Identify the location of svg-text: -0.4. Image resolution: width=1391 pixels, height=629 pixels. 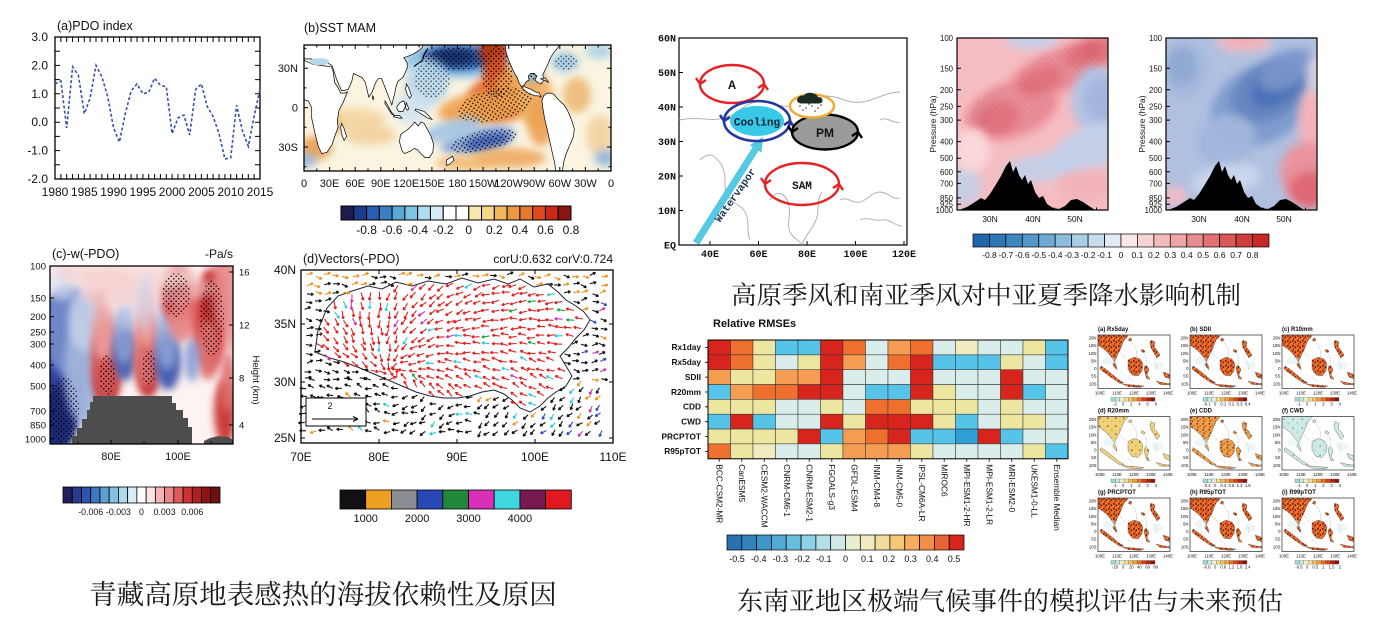
(1207, 485).